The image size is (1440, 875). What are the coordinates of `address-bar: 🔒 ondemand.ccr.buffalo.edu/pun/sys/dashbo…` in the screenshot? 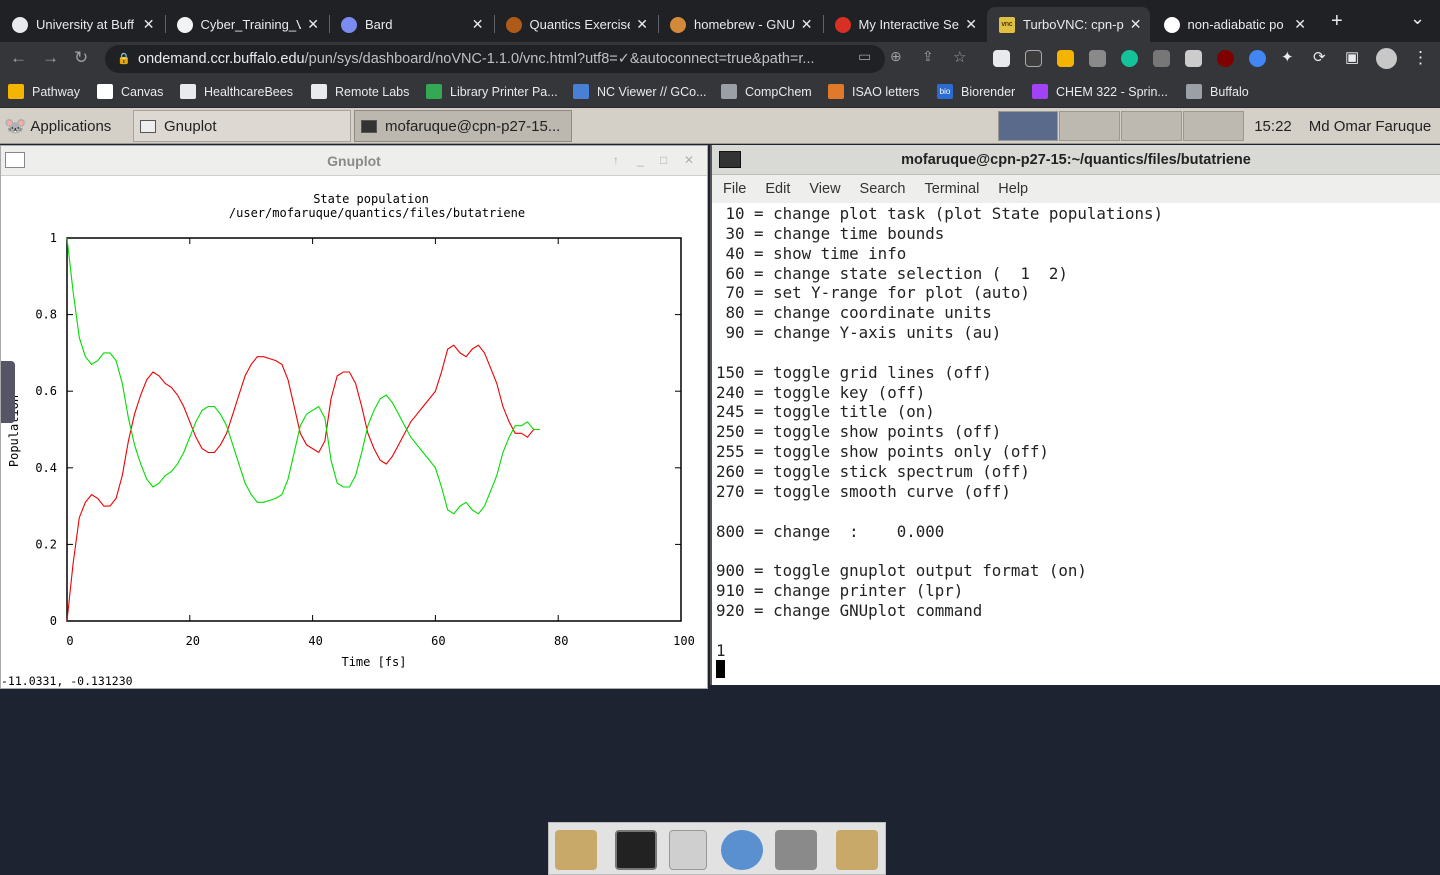 It's located at (495, 59).